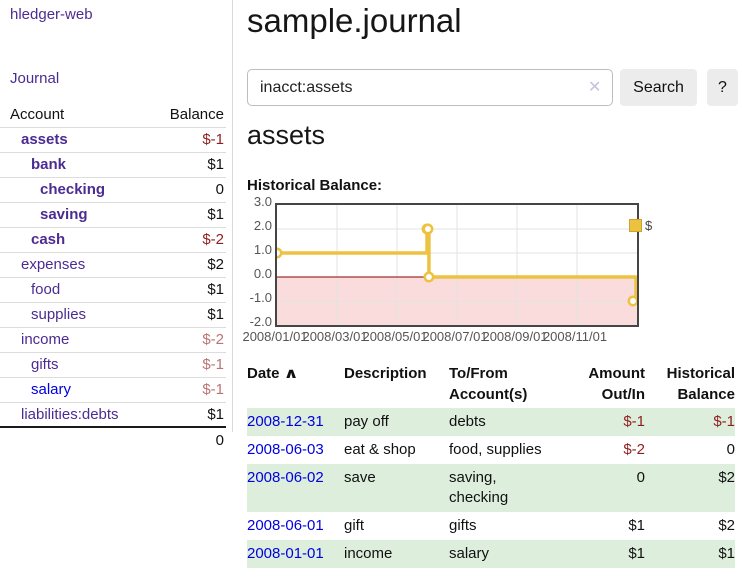 The height and width of the screenshot is (582, 742). I want to click on legend-swatch-icon, so click(635, 225).